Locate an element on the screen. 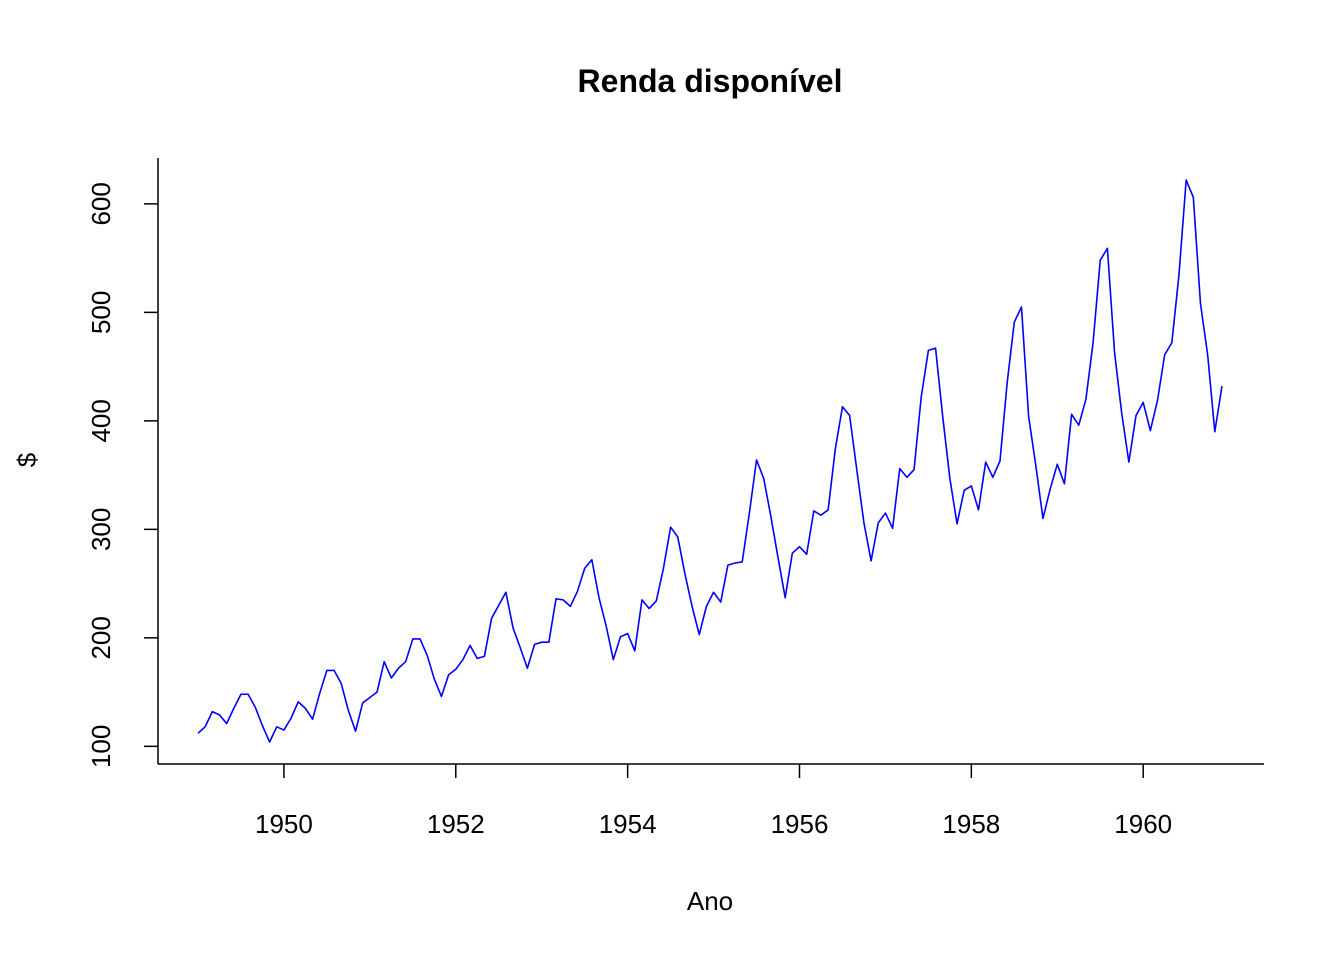  y-tick-label: 300 is located at coordinates (101, 529).